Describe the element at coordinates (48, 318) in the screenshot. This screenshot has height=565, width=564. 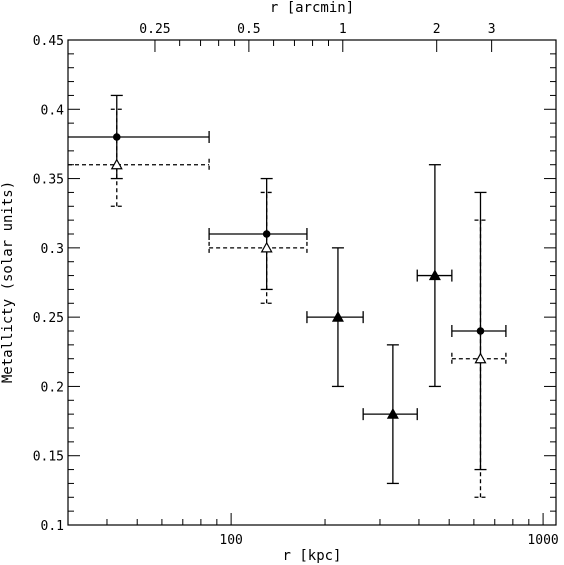
I see `y-tick-label: 0.25` at that location.